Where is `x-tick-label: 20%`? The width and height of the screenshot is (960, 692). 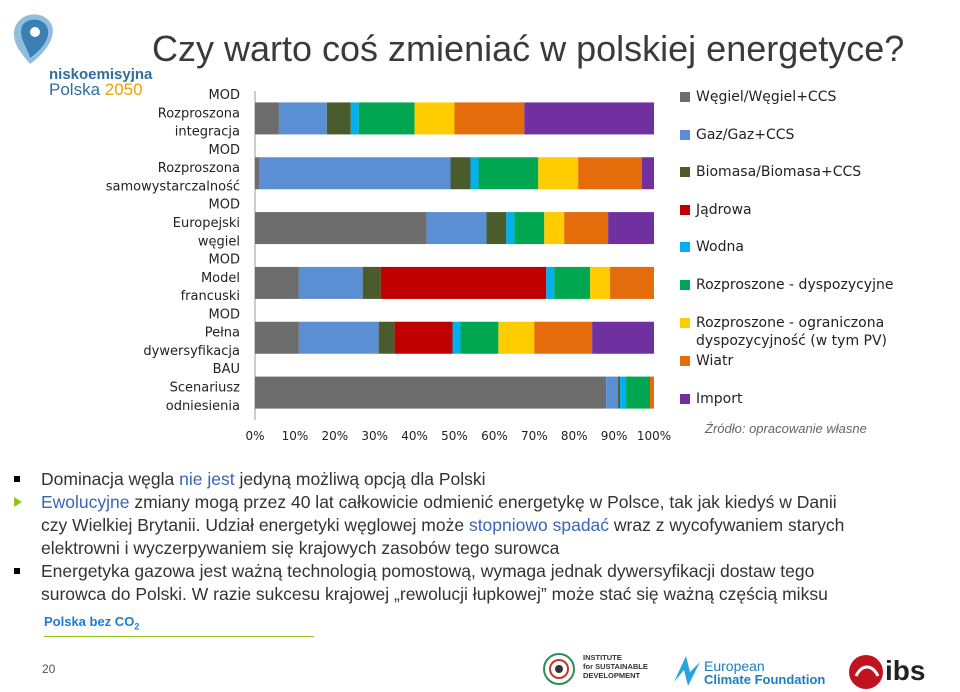
x-tick-label: 20% is located at coordinates (334, 436).